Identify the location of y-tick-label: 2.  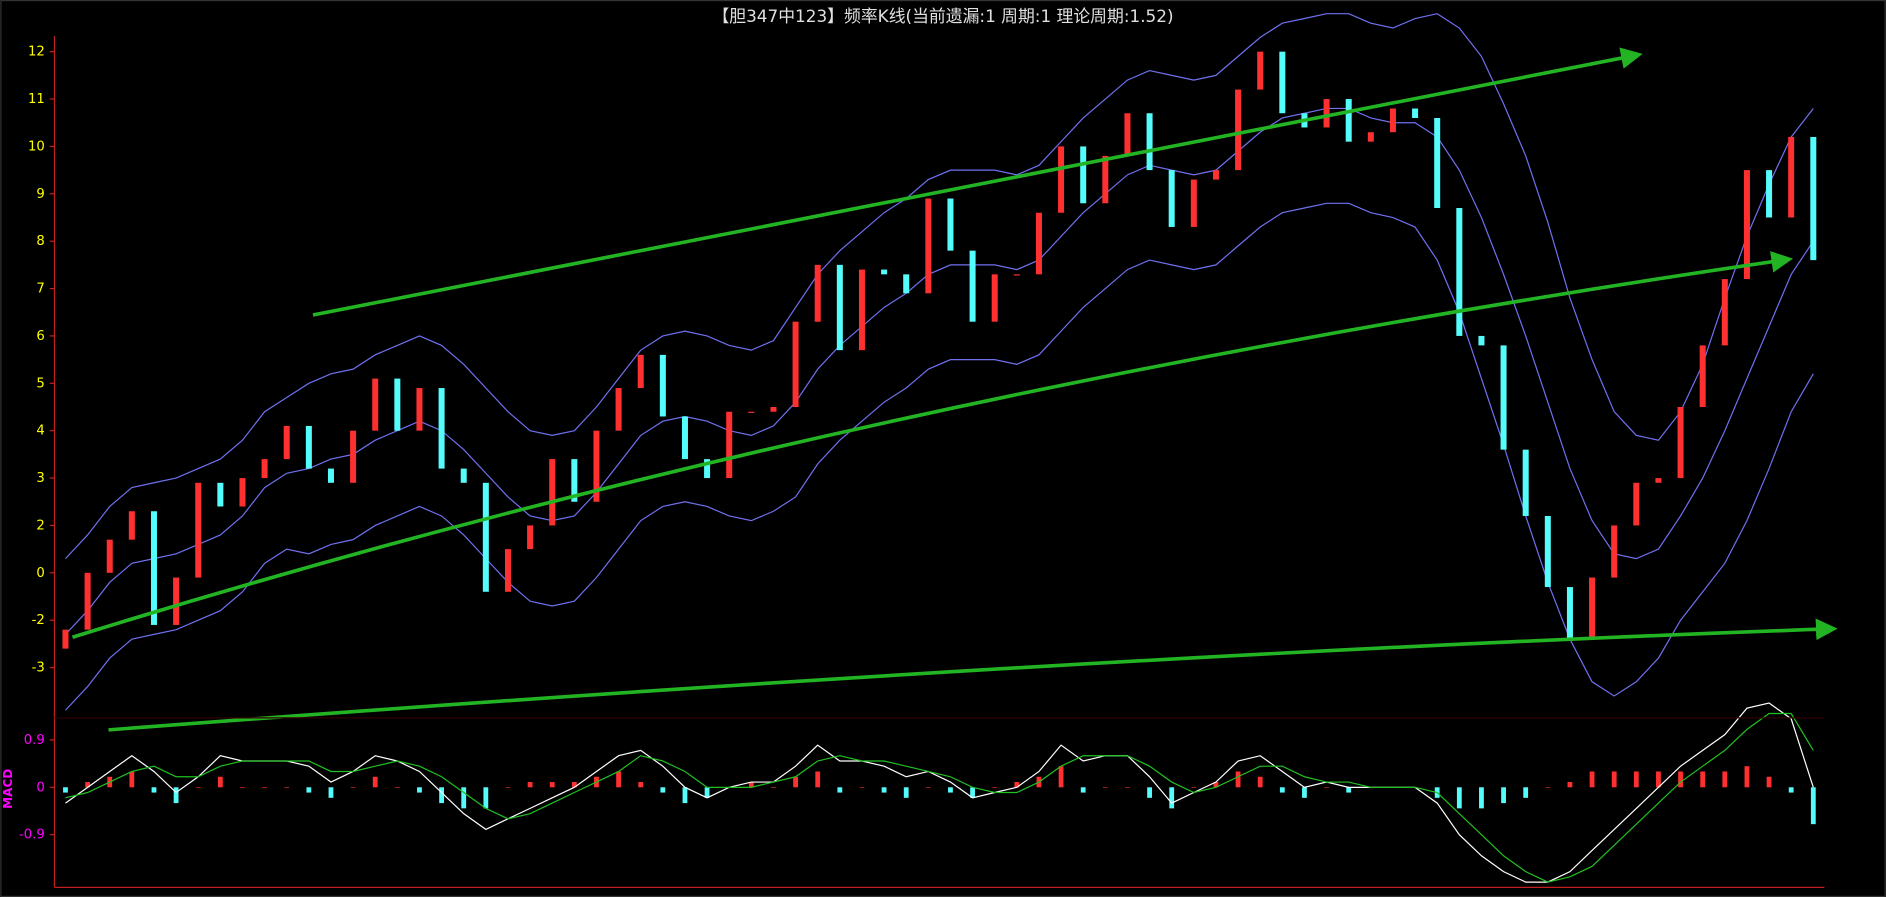
(40, 525).